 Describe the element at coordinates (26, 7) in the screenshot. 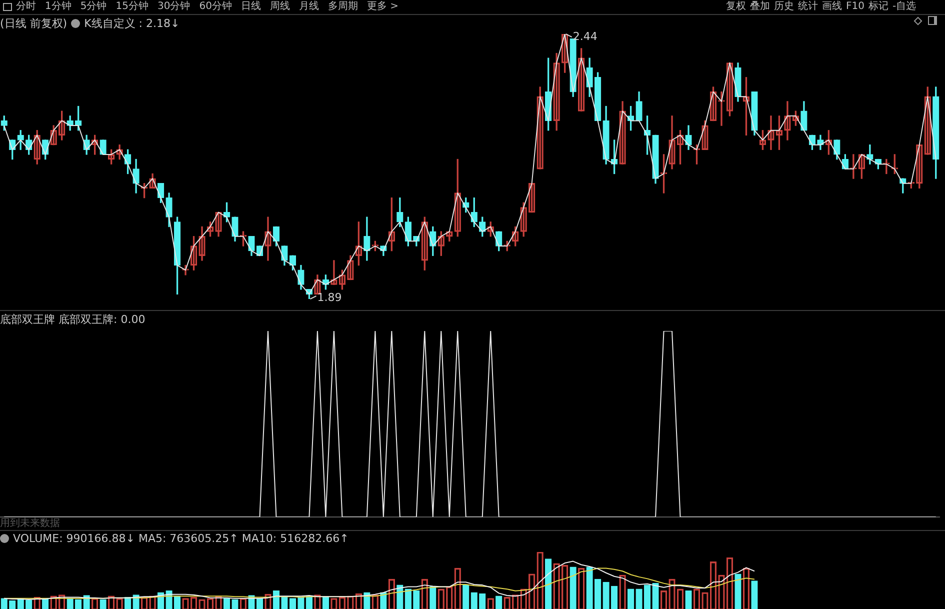

I see `text: 分时` at that location.